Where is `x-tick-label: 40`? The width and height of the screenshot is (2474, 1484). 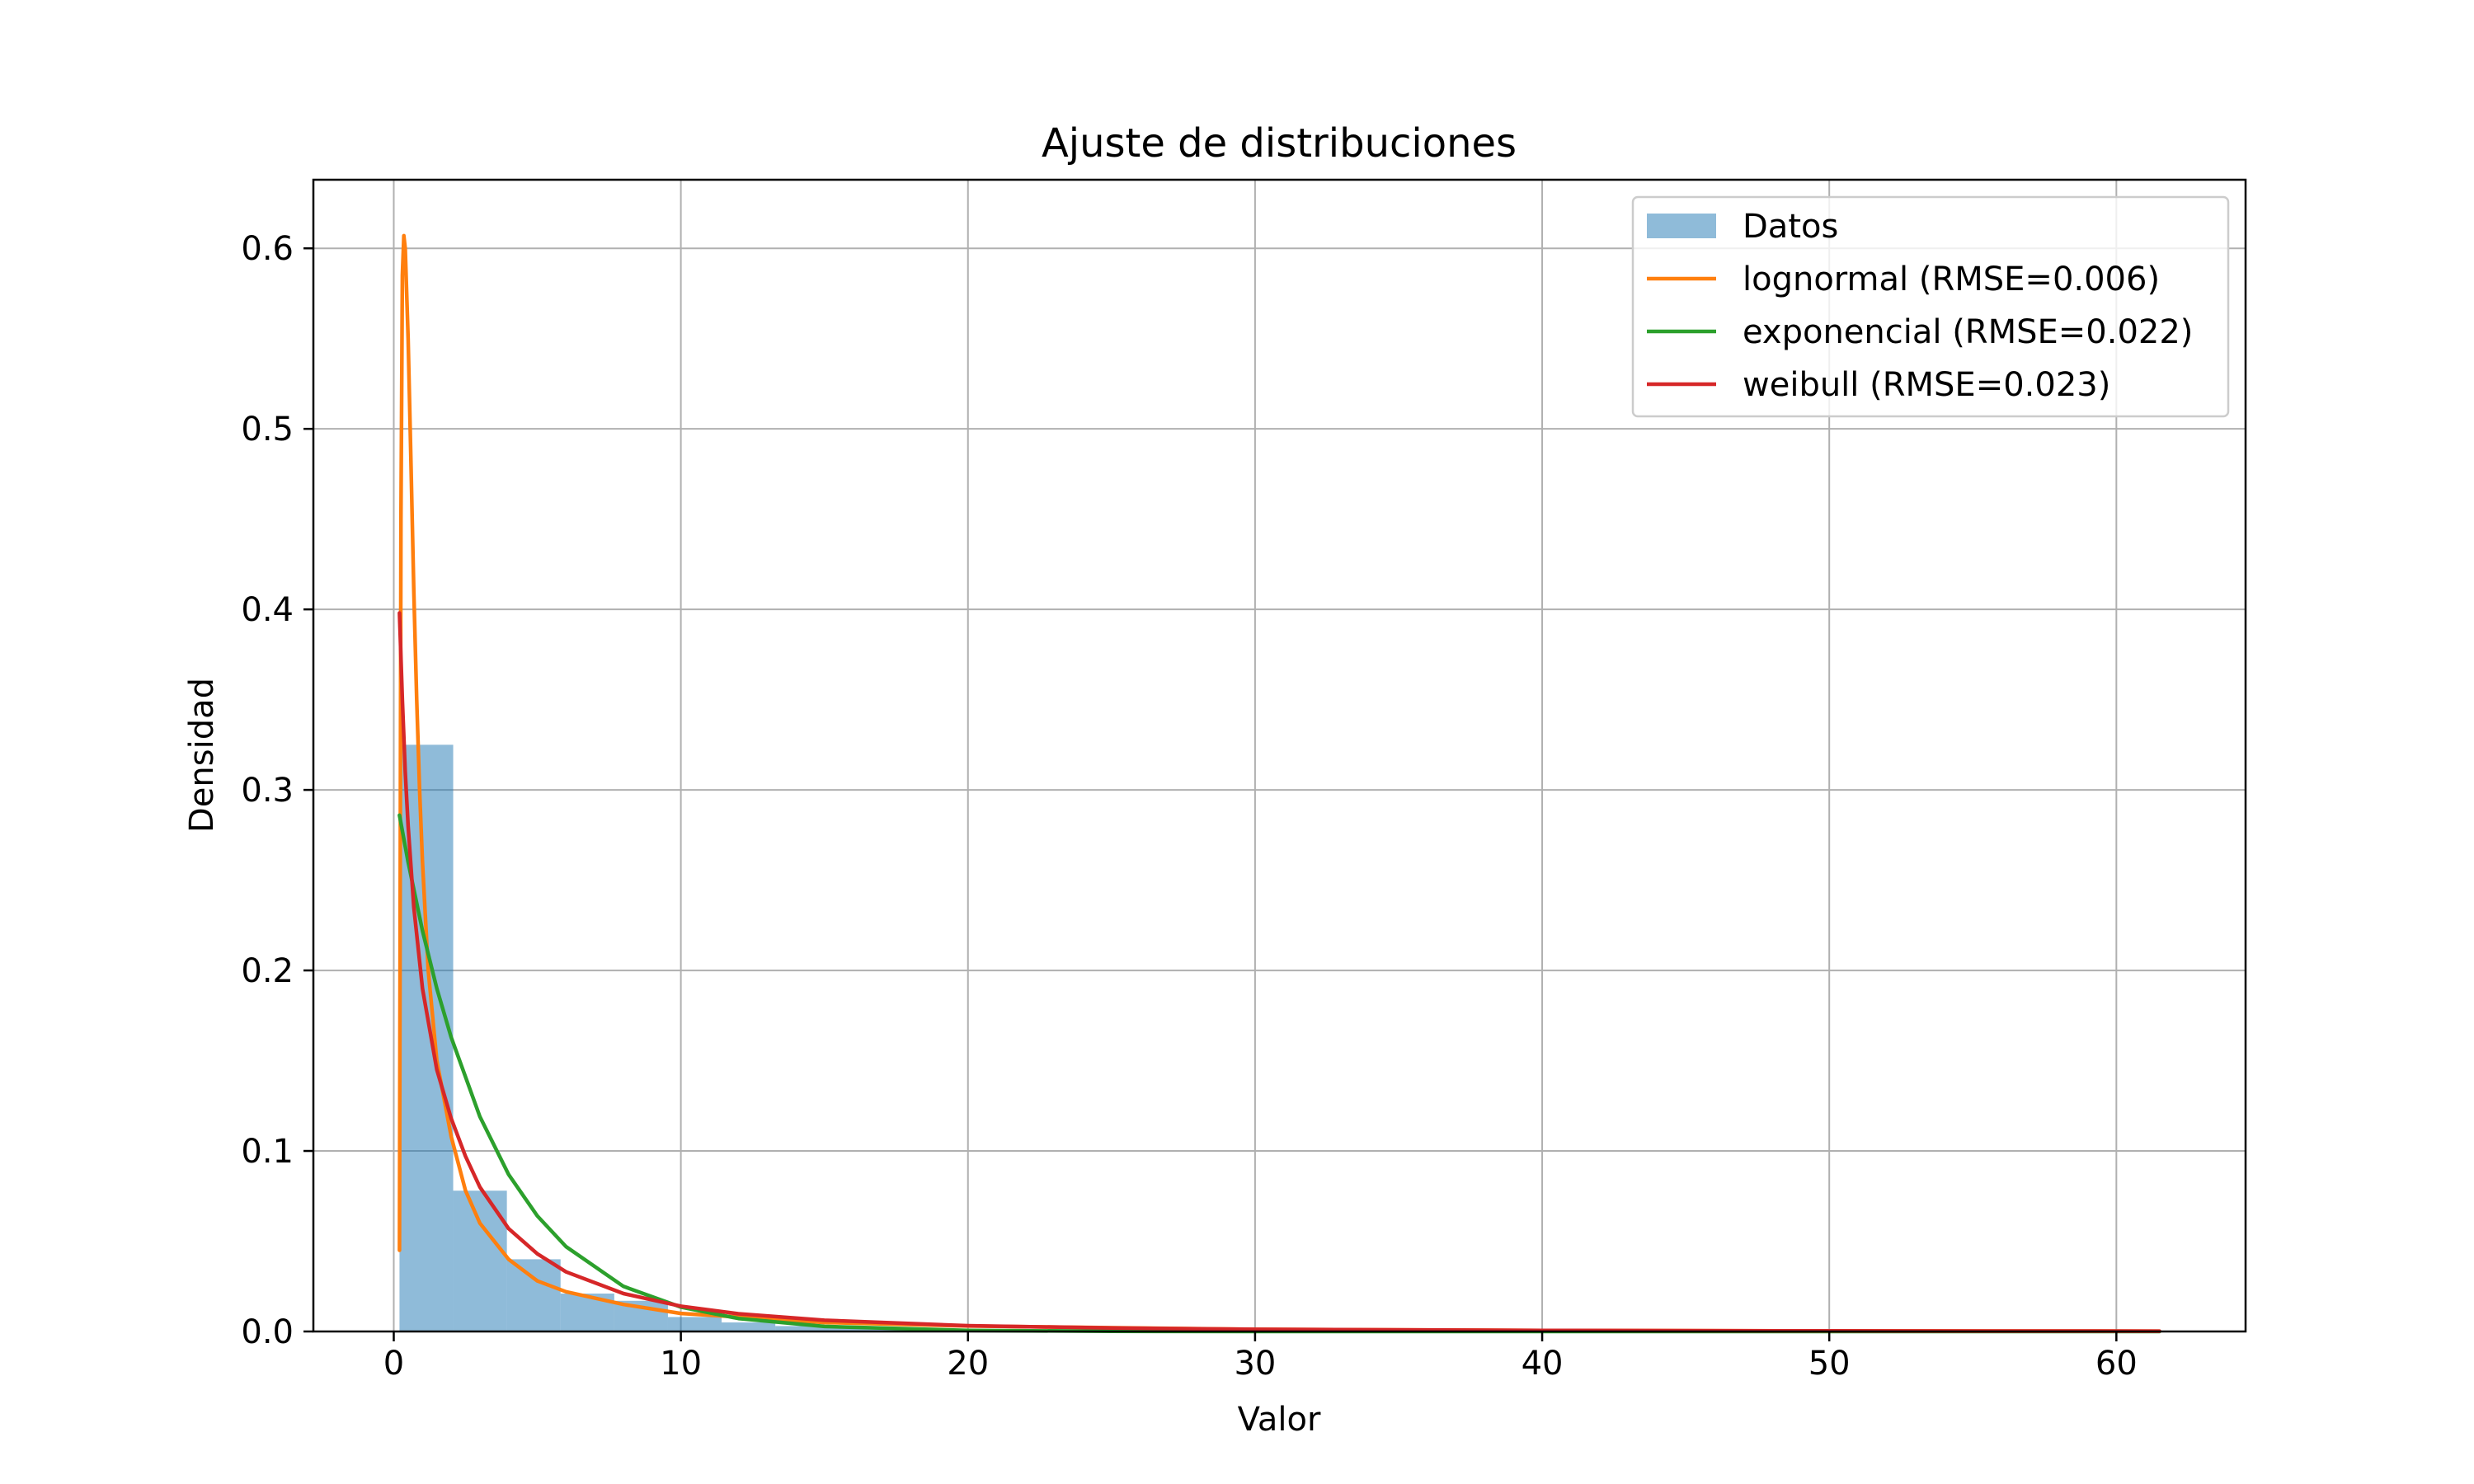 x-tick-label: 40 is located at coordinates (1543, 1364).